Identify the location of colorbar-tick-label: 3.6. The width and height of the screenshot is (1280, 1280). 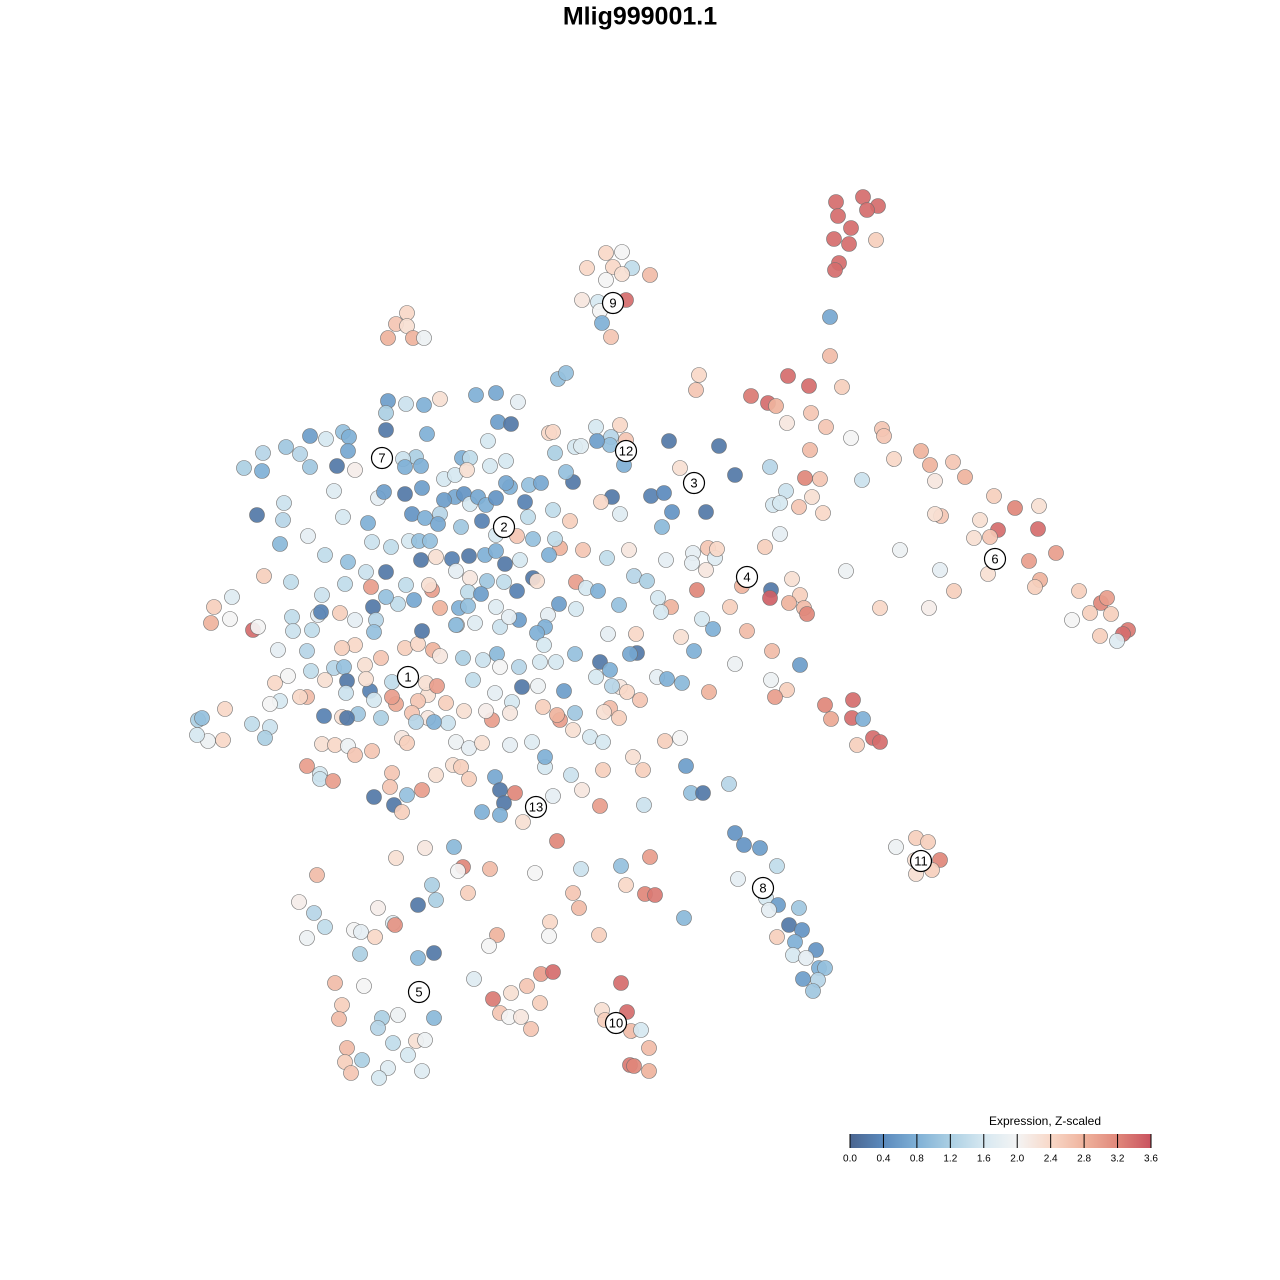
(1151, 1159).